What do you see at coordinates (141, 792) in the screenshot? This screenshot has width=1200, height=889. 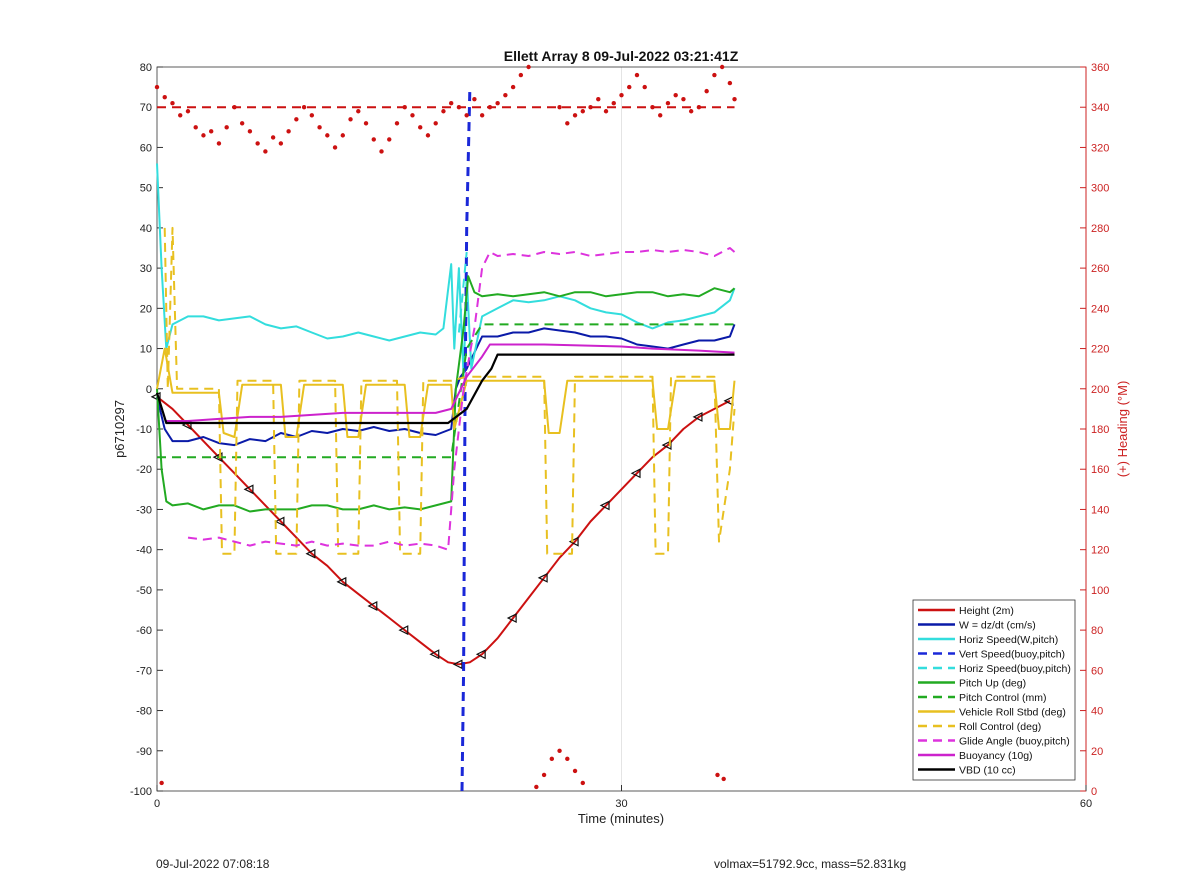 I see `y-tick-label-0: -100` at bounding box center [141, 792].